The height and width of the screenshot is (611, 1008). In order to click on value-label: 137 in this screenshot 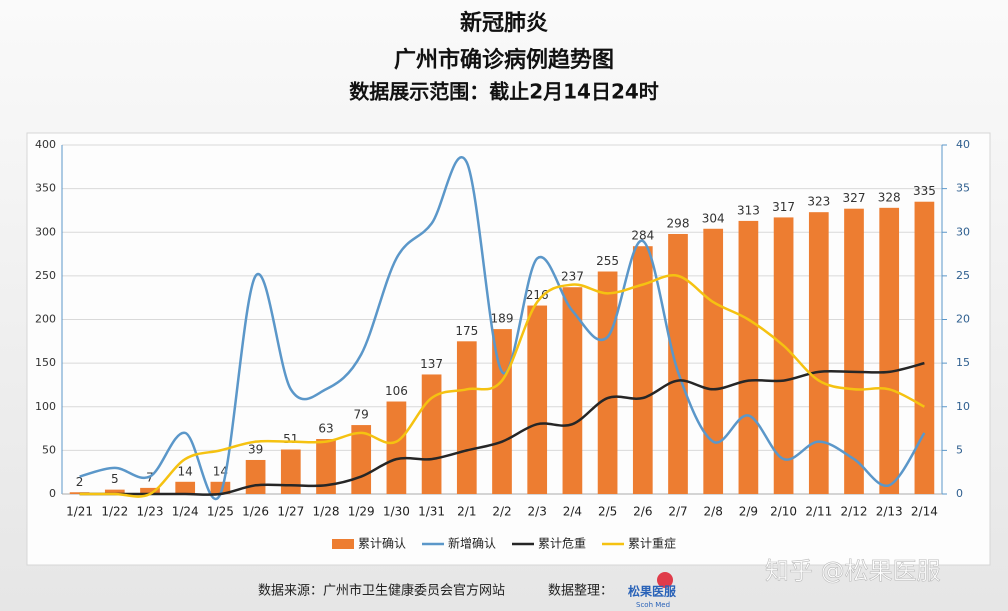, I will do `click(431, 364)`.